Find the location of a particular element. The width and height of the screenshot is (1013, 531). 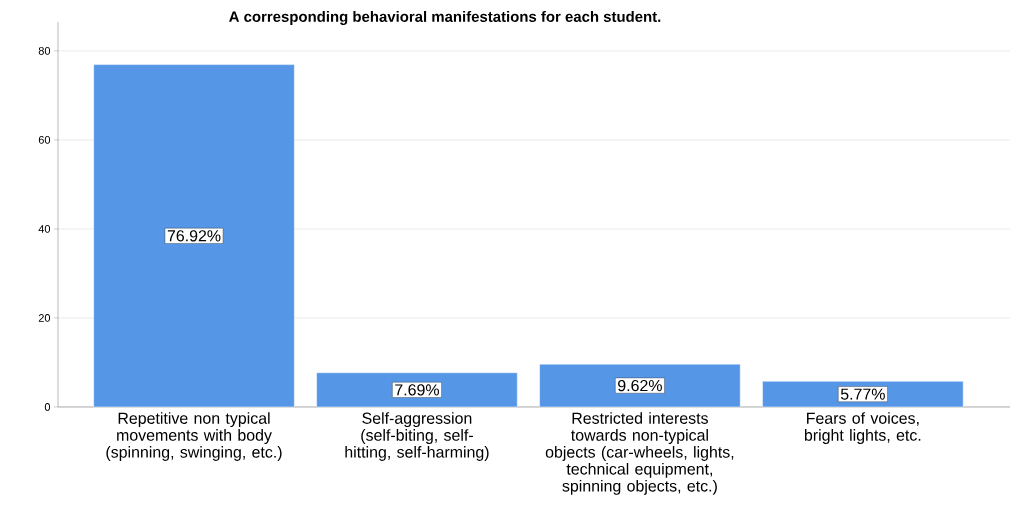

y-tick-label: 80 is located at coordinates (44, 51).